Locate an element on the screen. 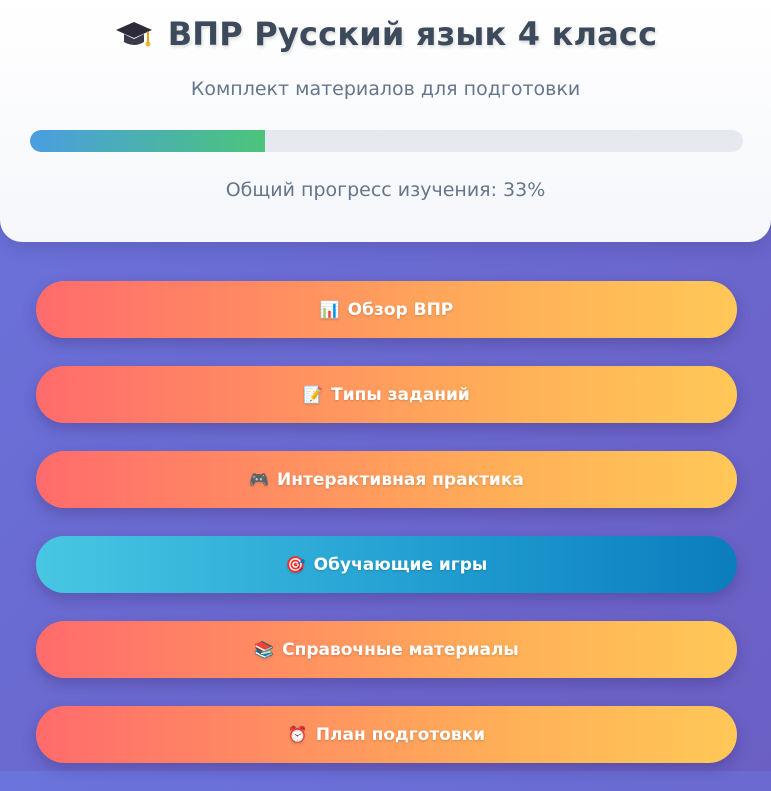 Image resolution: width=771 pixels, height=791 pixels. nav-button-overview: 📊 Обзор ВПР is located at coordinates (386, 309).